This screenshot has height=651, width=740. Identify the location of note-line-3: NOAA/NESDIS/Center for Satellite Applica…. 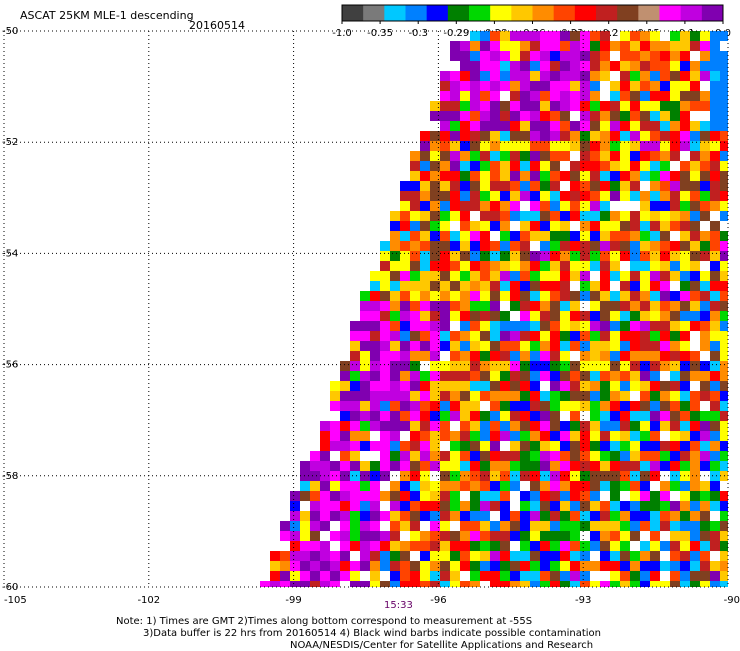
(442, 645).